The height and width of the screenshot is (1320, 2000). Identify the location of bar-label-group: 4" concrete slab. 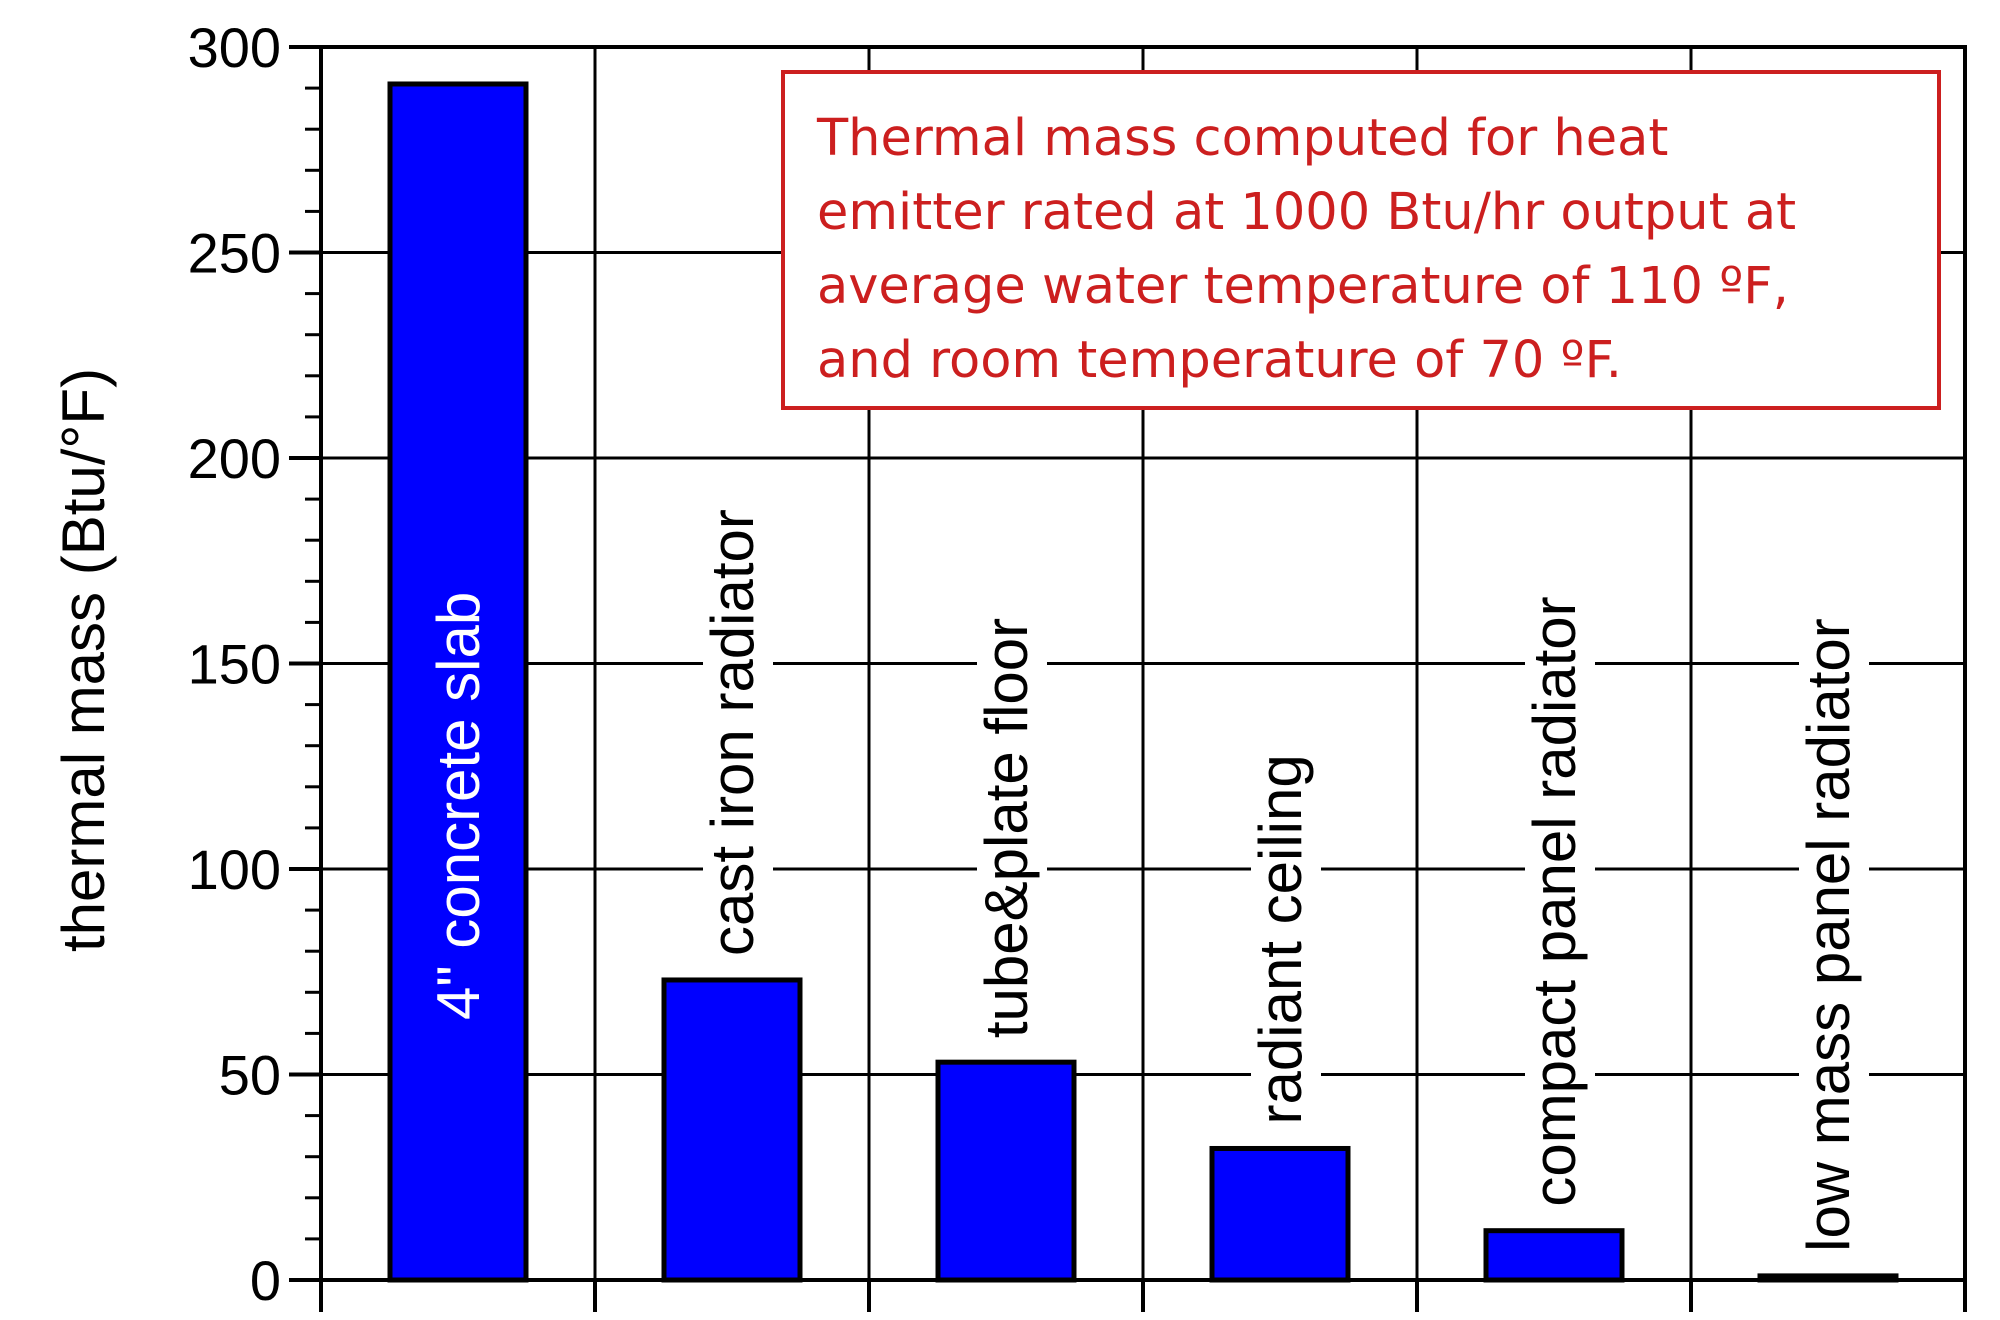
(458, 806).